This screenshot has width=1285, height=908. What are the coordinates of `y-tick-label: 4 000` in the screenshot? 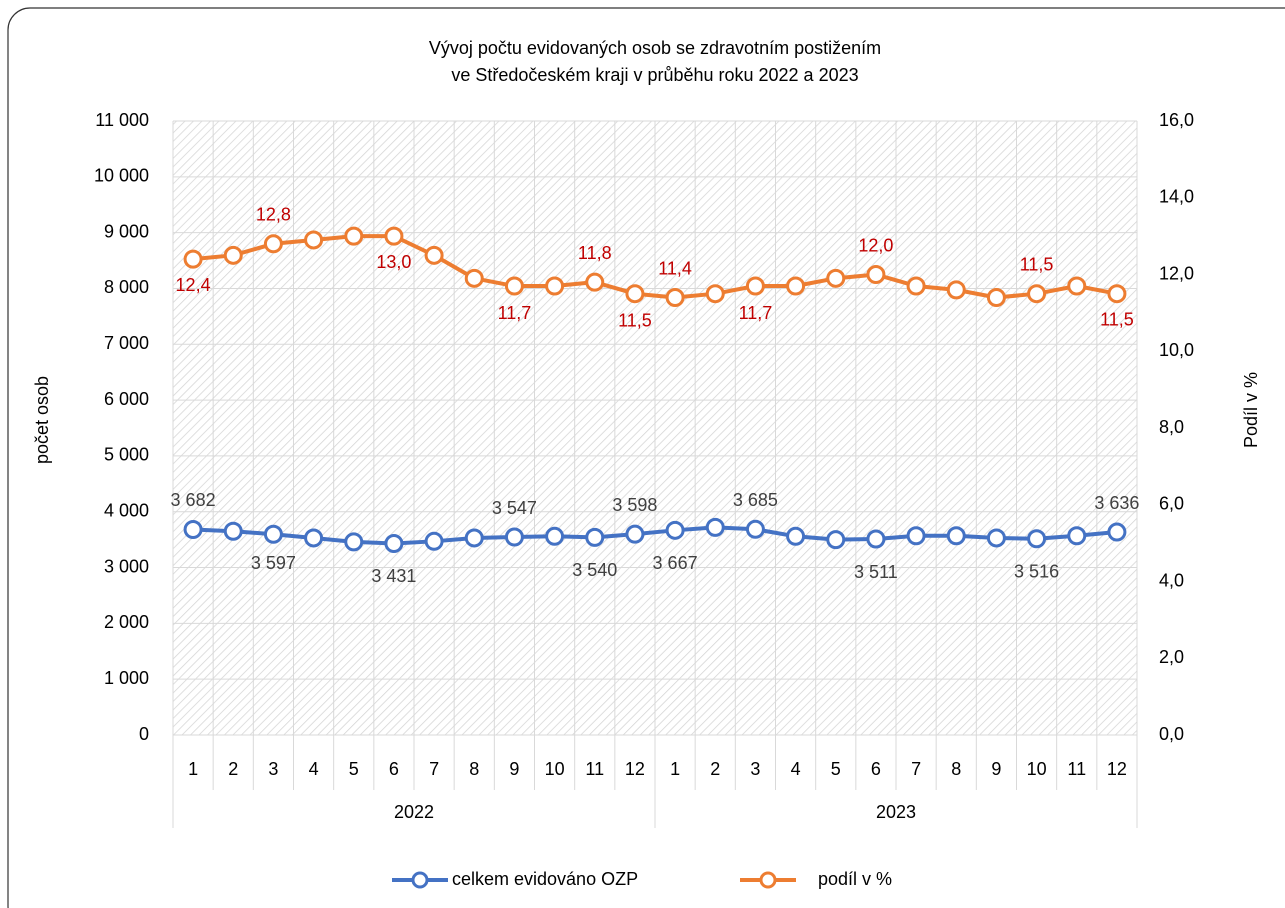 It's located at (126, 510).